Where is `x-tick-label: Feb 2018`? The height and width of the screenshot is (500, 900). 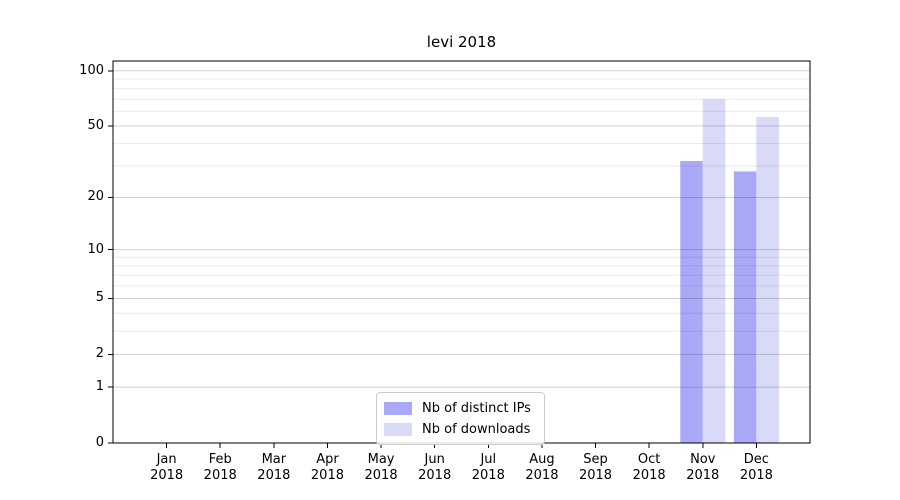
x-tick-label: Feb 2018 is located at coordinates (220, 467).